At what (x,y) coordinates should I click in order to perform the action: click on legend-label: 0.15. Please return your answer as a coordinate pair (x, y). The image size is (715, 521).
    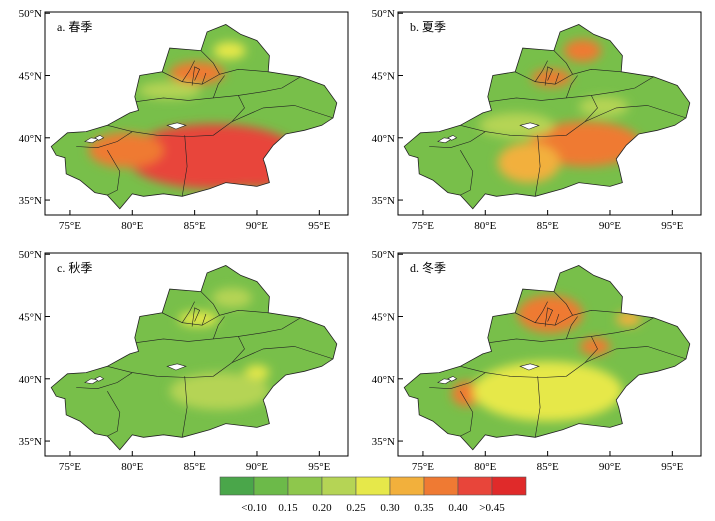
    Looking at the image, I should click on (288, 508).